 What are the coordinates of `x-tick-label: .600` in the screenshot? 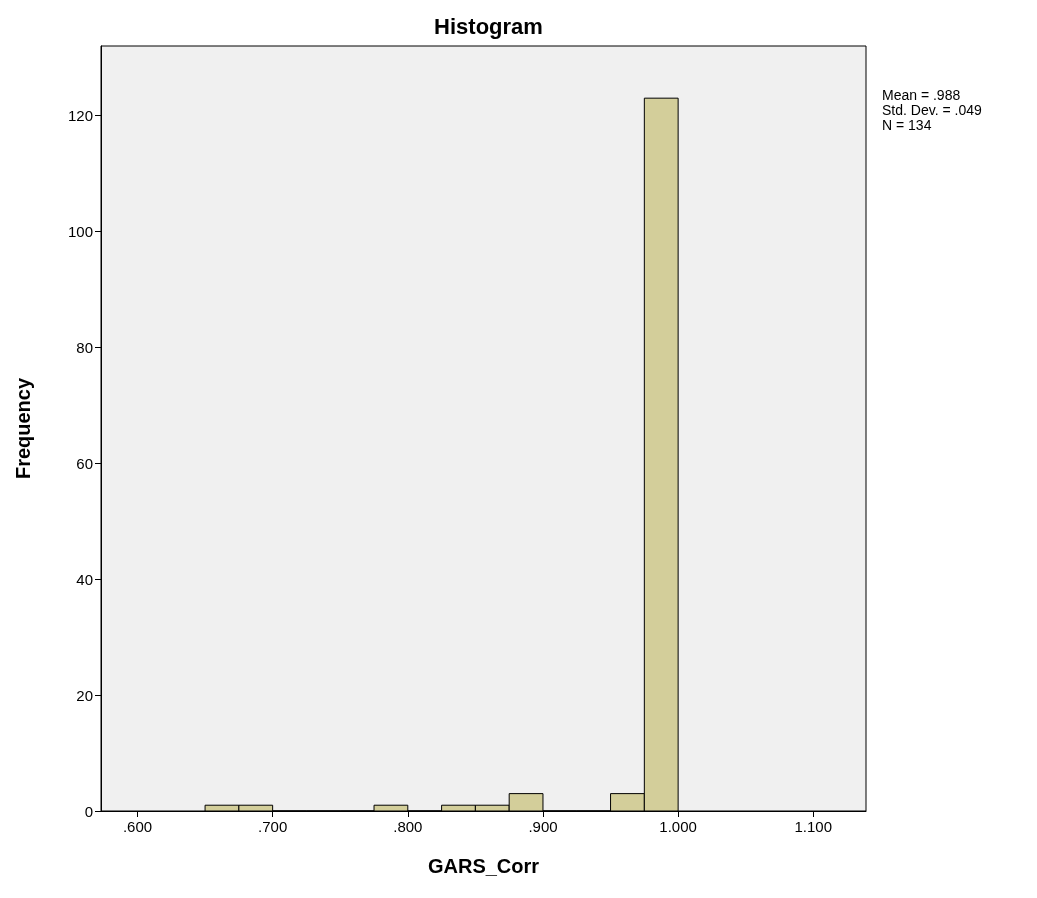 It's located at (137, 826).